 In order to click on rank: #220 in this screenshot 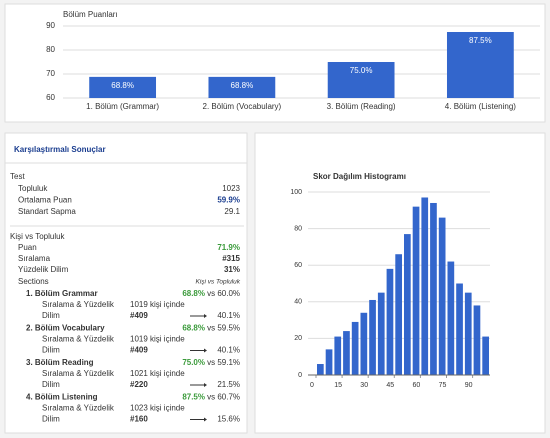, I will do `click(139, 384)`.